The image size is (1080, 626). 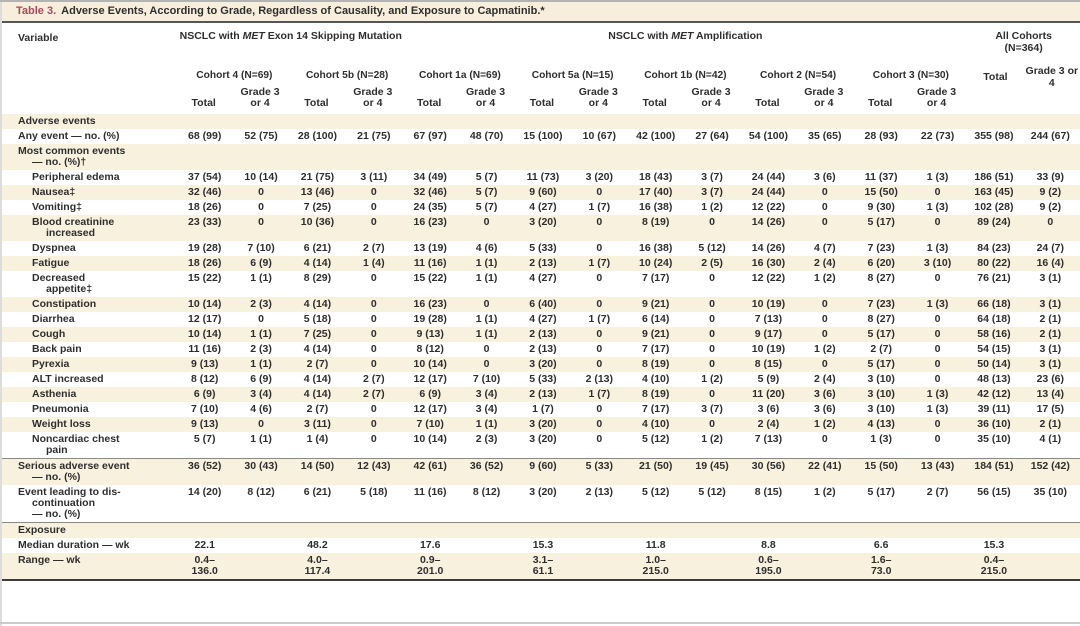 I want to click on value-cell: 7 (17), so click(x=657, y=349).